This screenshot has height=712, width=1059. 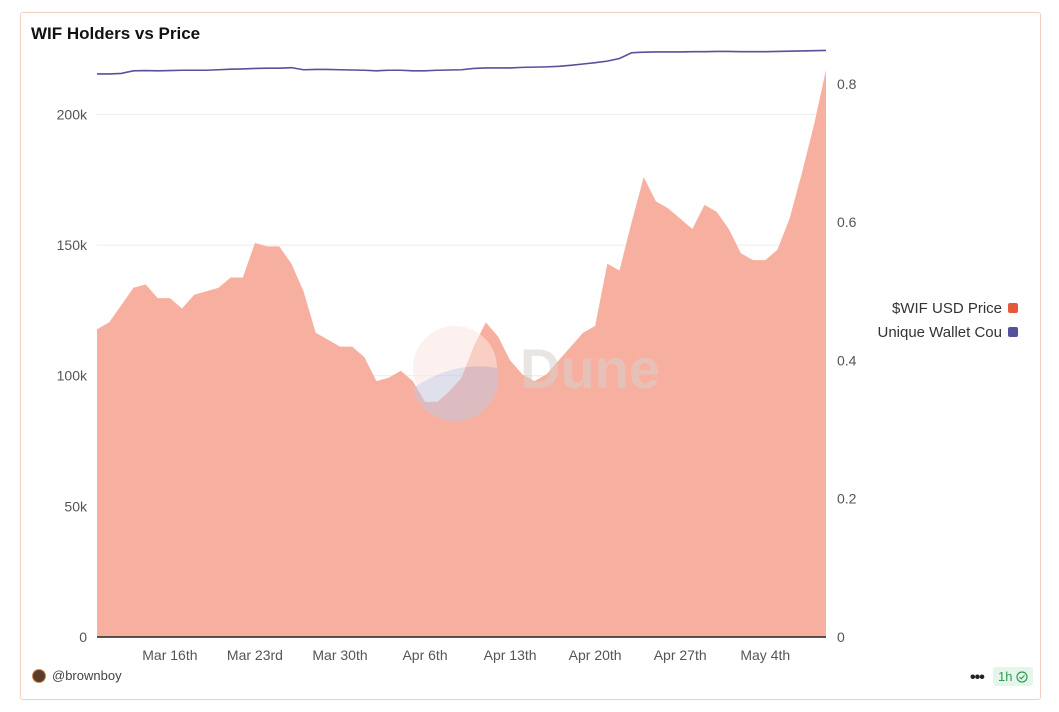 What do you see at coordinates (339, 655) in the screenshot?
I see `x-tick-label: Mar 30th` at bounding box center [339, 655].